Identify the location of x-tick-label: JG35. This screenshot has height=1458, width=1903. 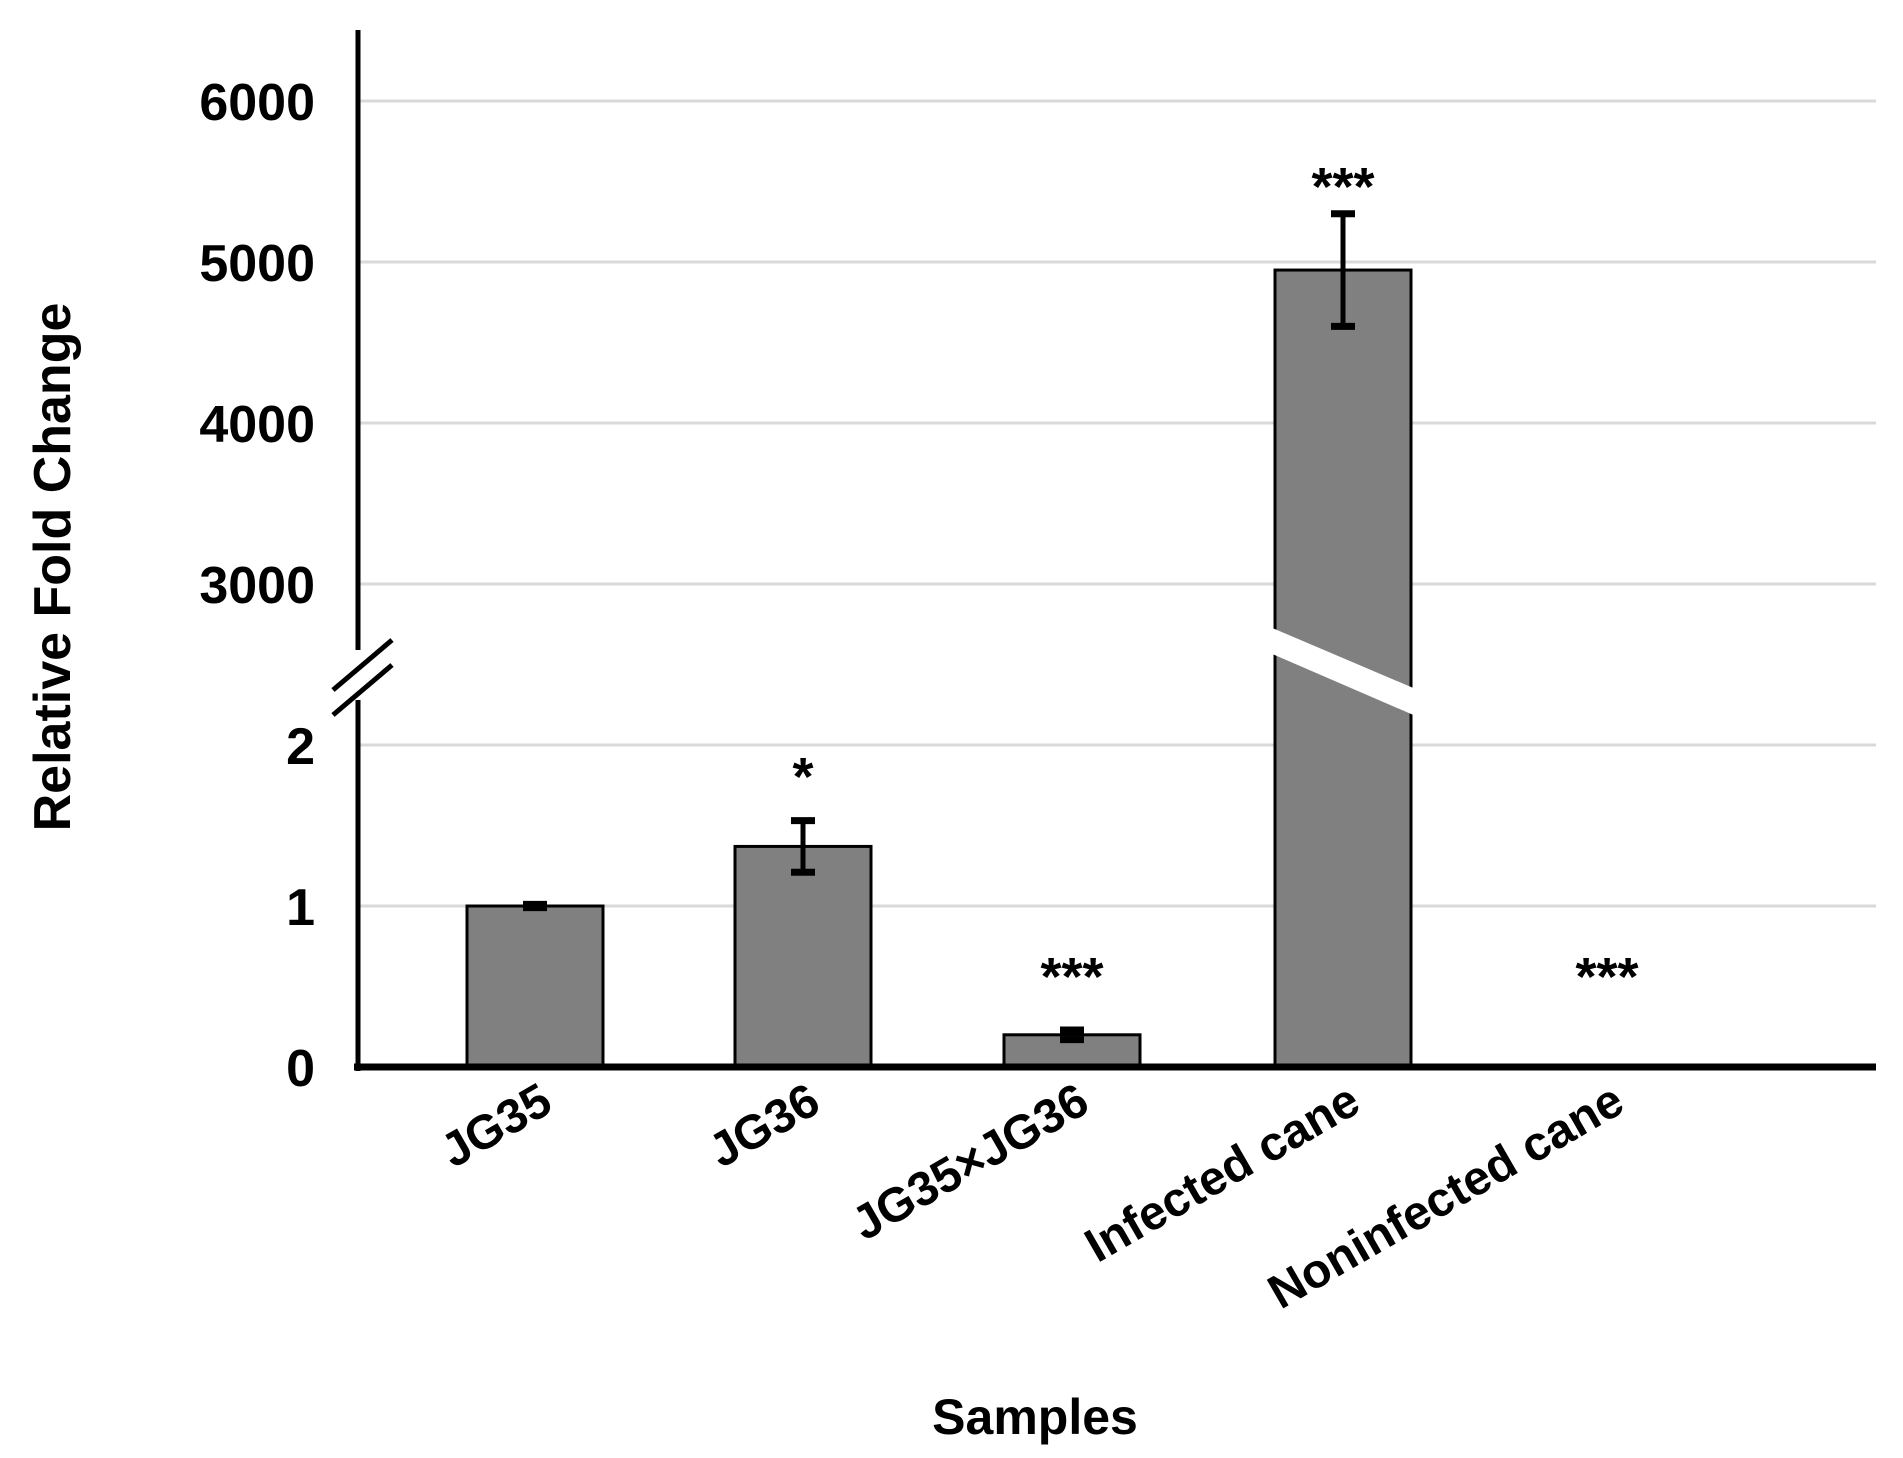
(496, 1126).